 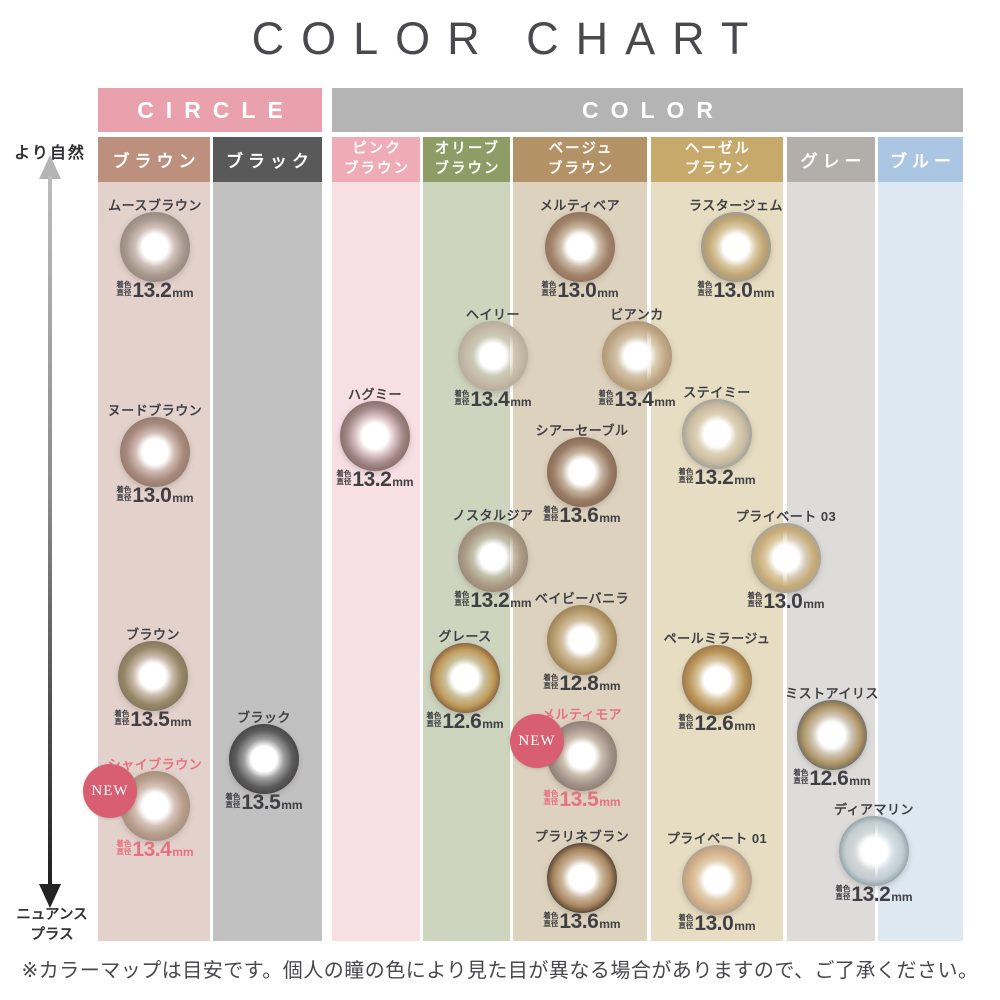 I want to click on coloring-diameter-black: 着色 直径 13.5 mm, so click(x=264, y=802).